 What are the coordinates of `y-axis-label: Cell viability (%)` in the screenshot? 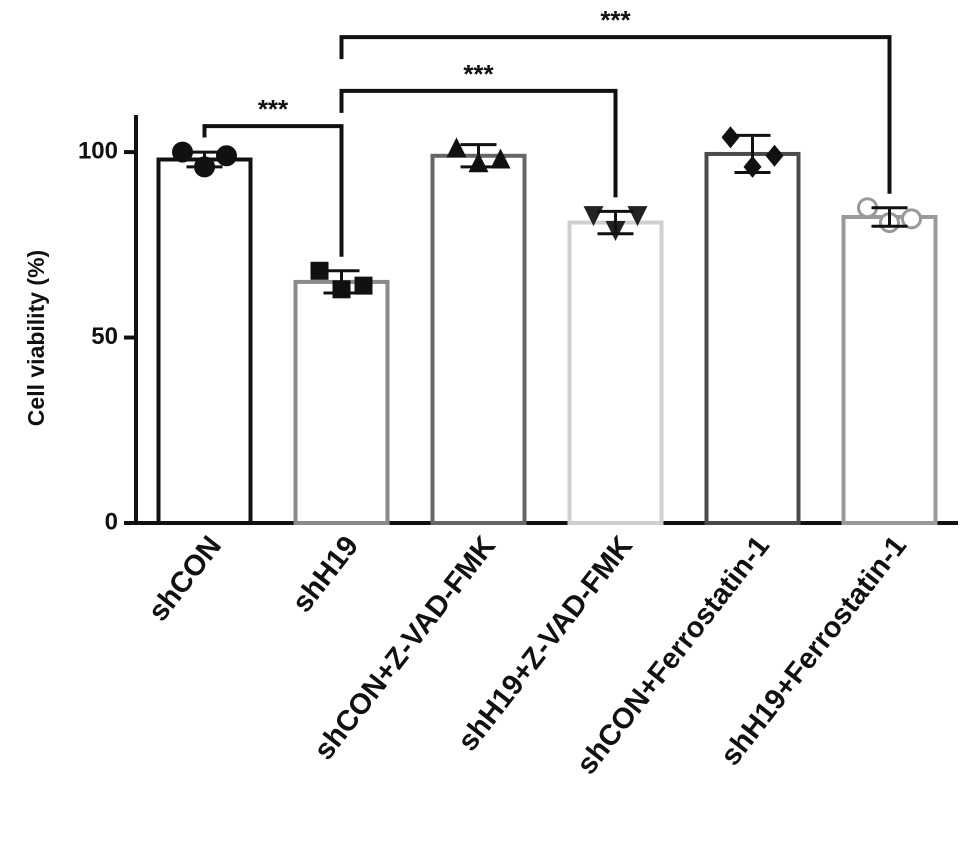 It's located at (36, 338).